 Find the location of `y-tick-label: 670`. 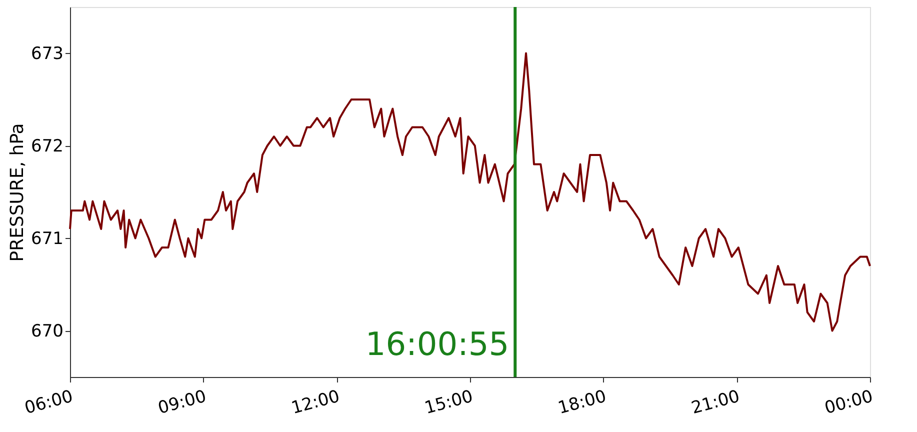

y-tick-label: 670 is located at coordinates (47, 331).